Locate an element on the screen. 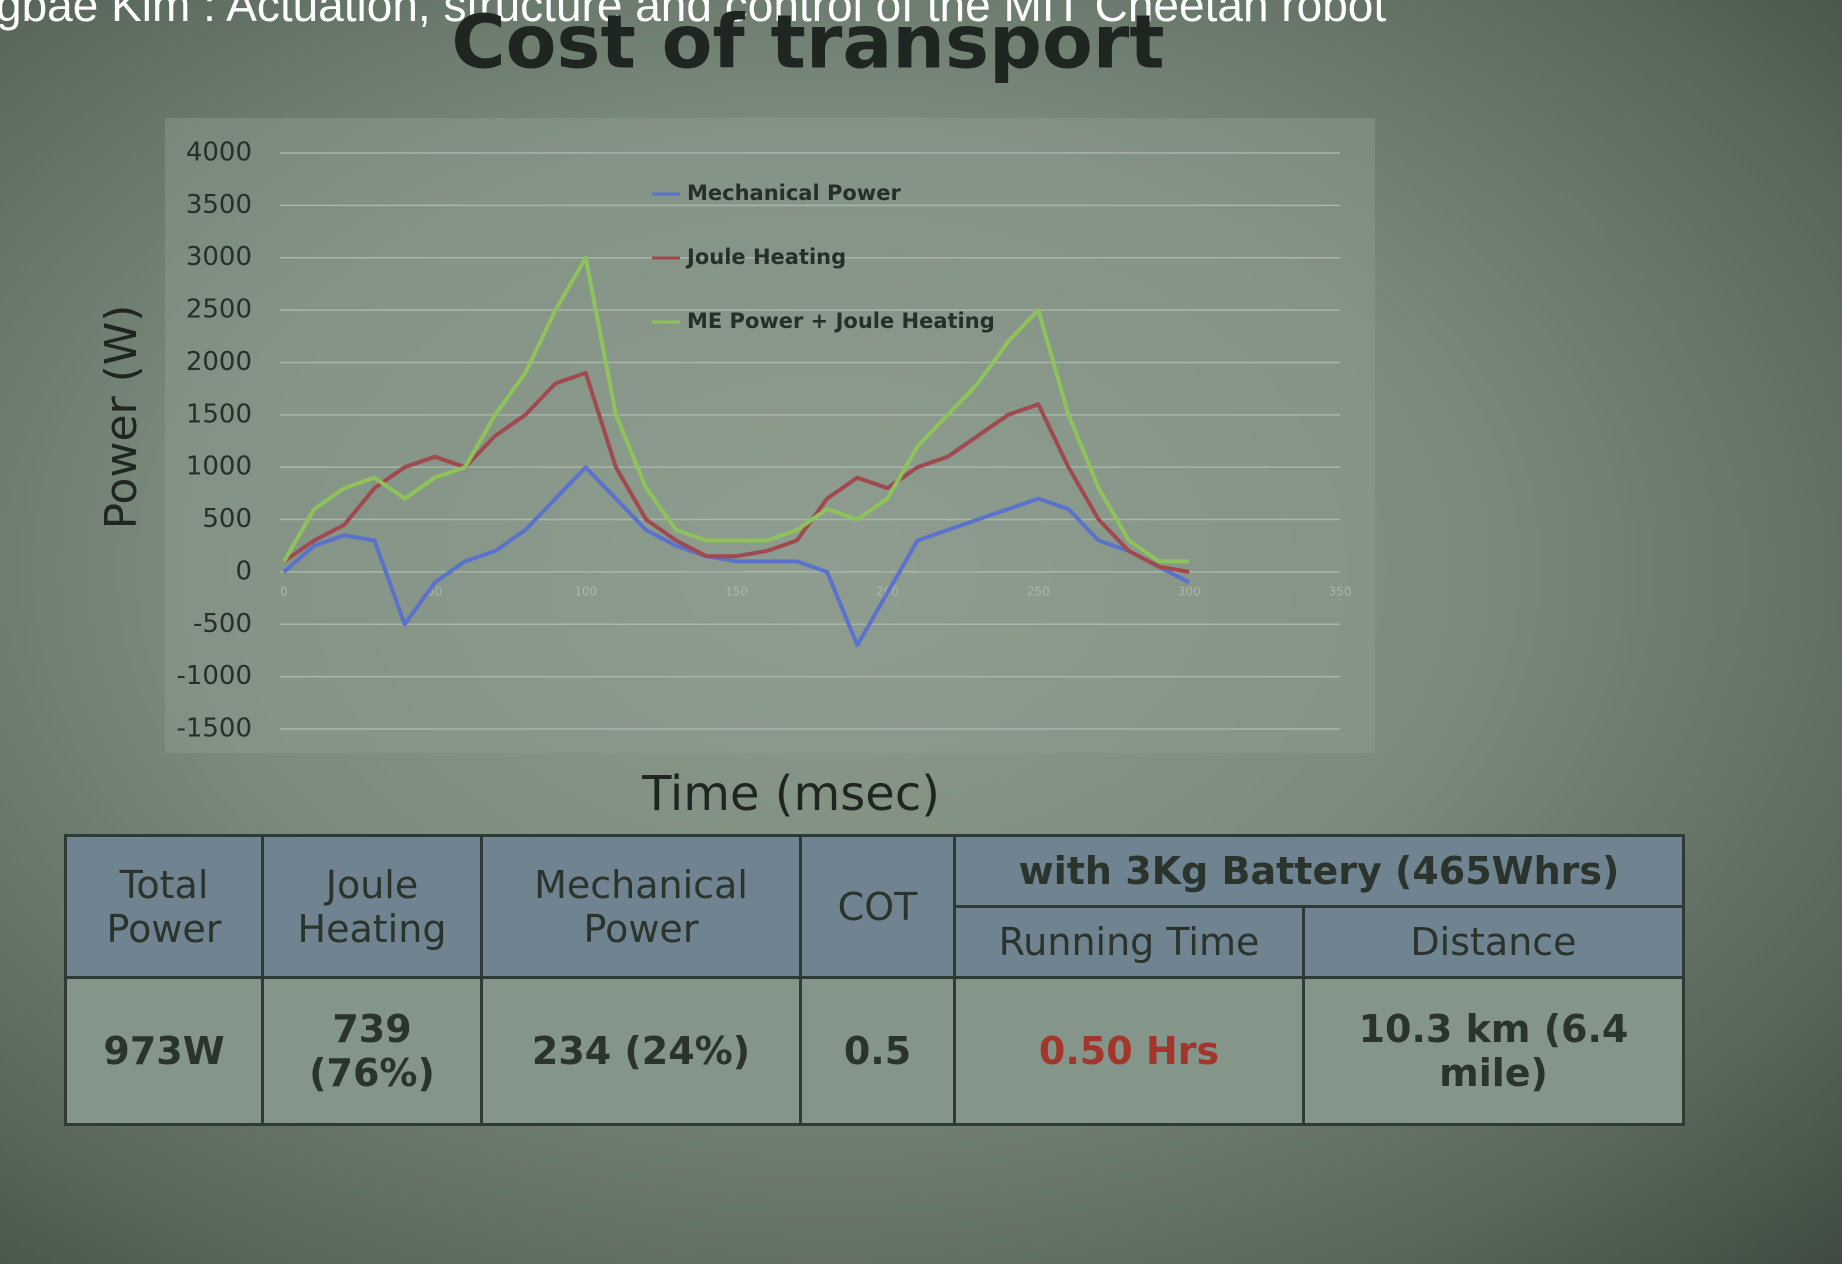  y-tick-label: 3500 is located at coordinates (219, 205).